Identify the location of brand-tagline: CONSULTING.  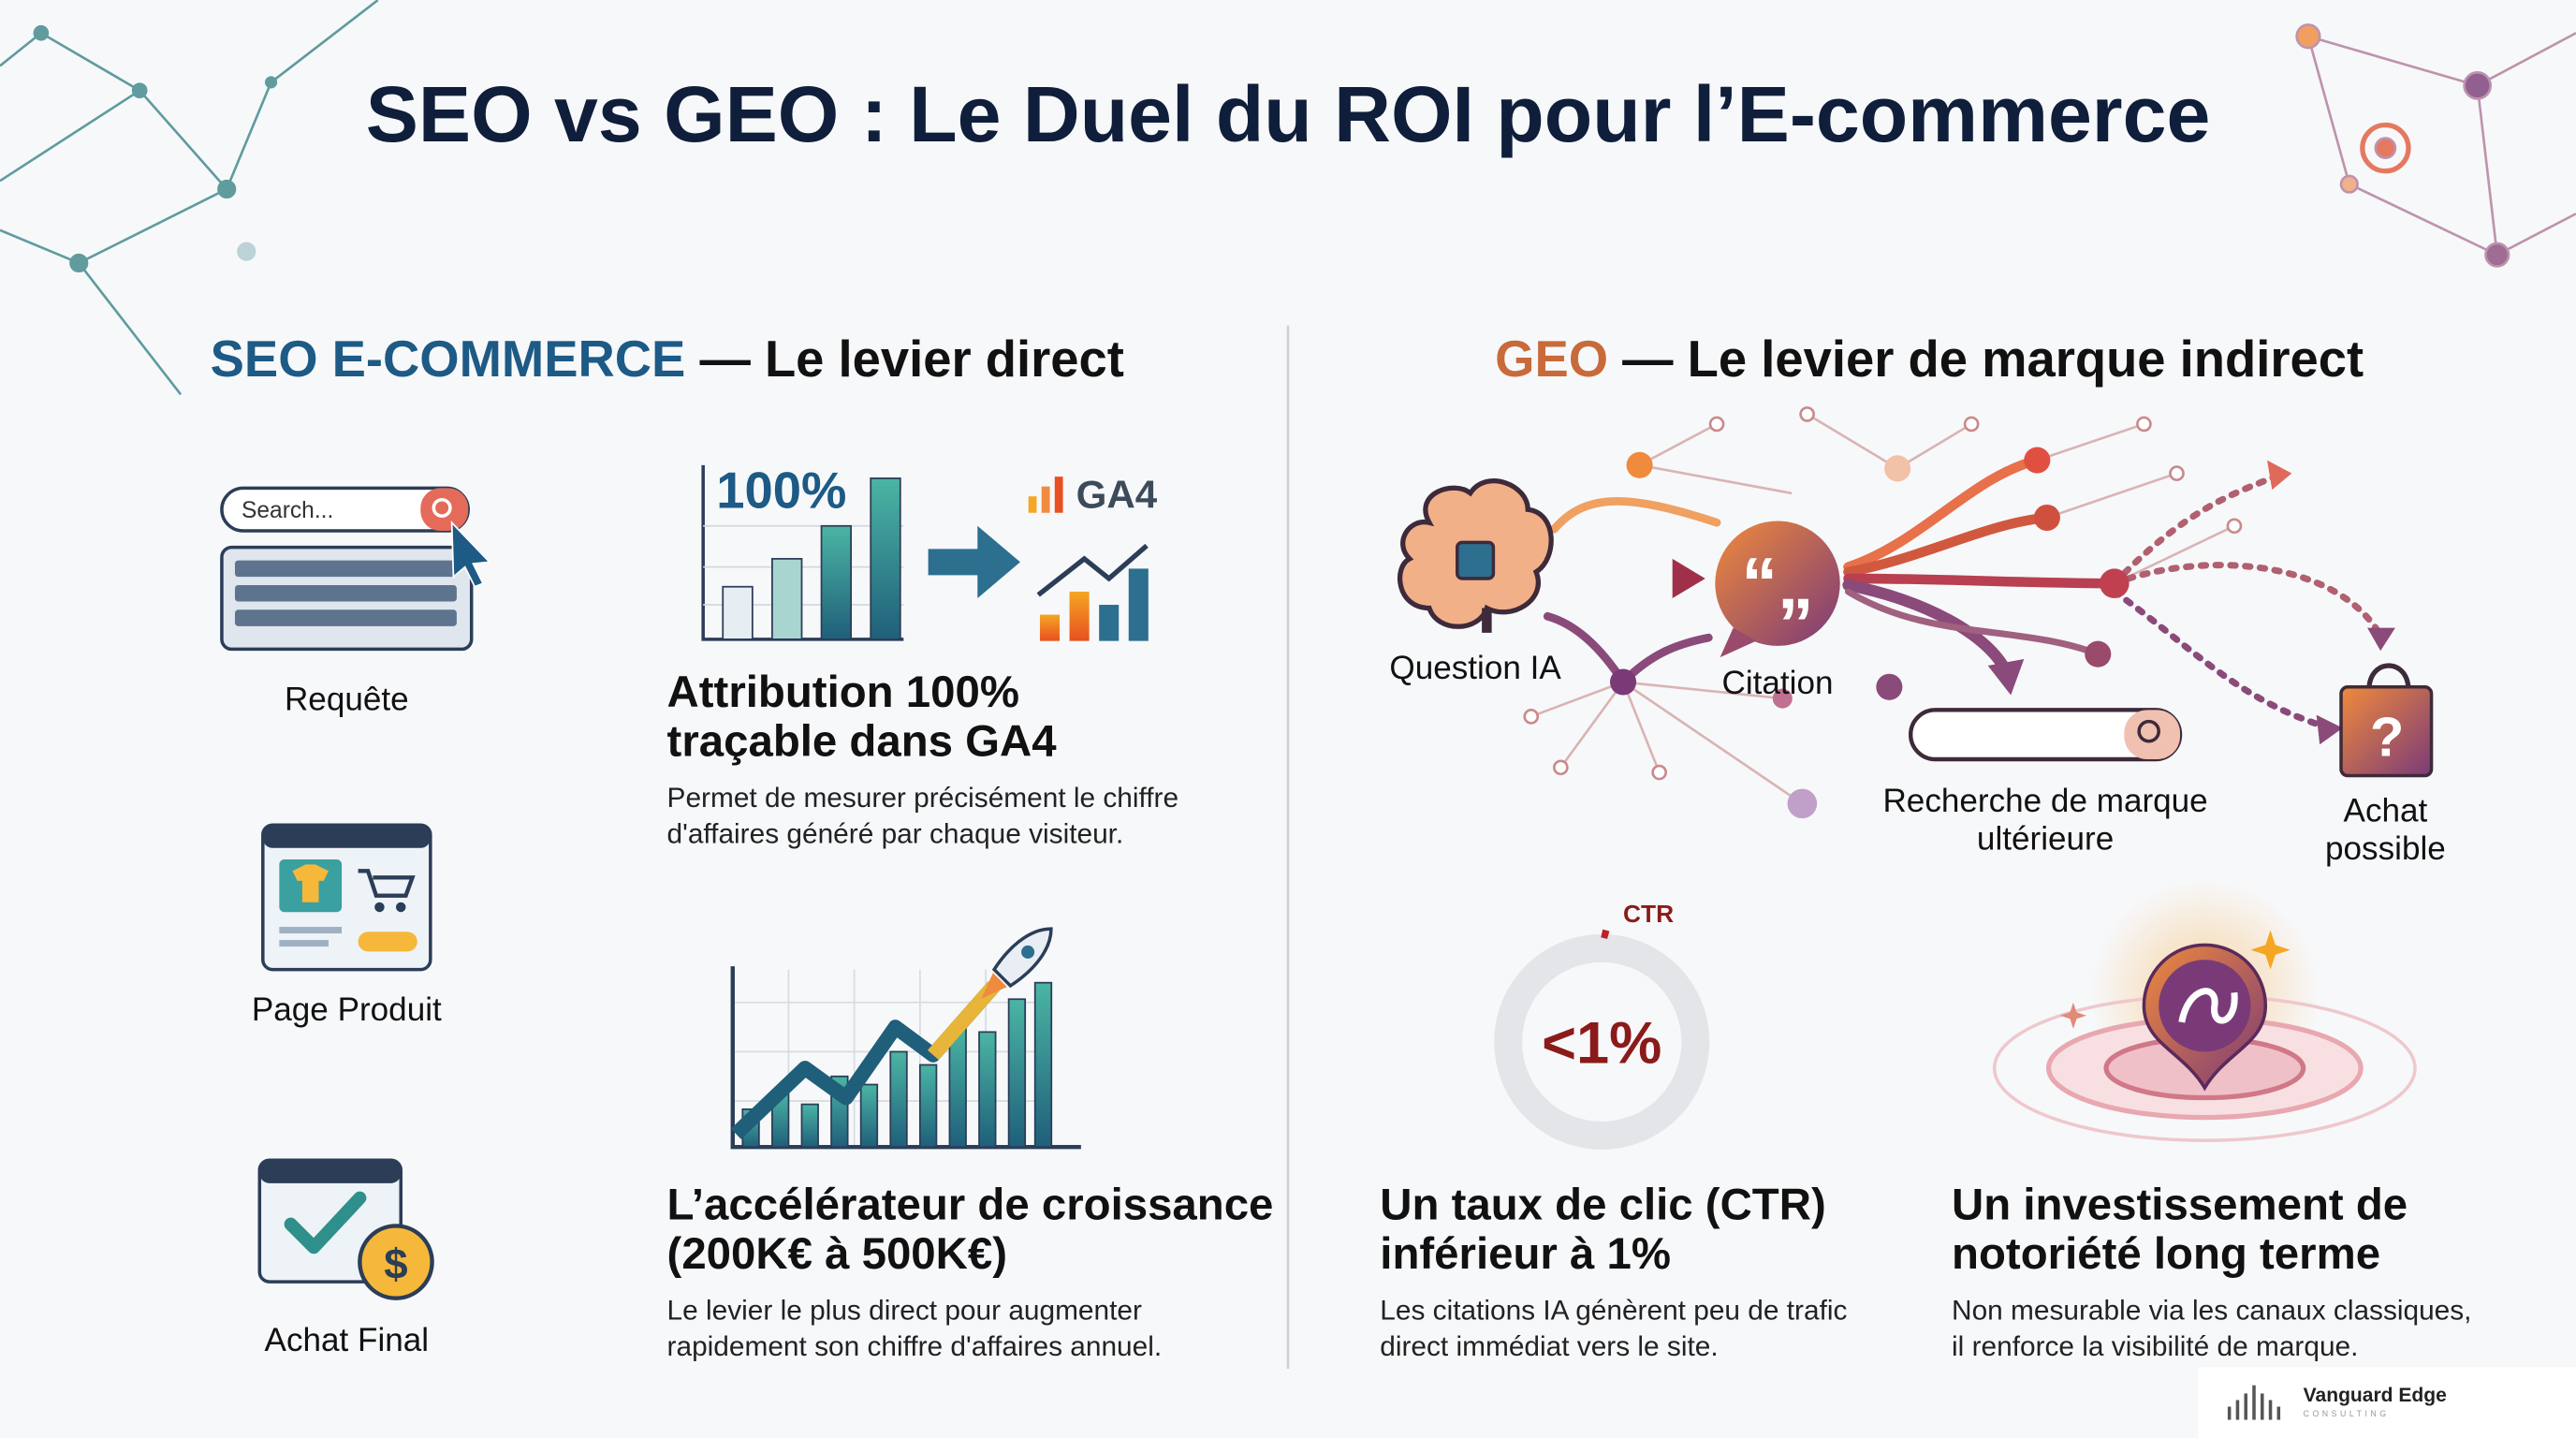
(2347, 1413).